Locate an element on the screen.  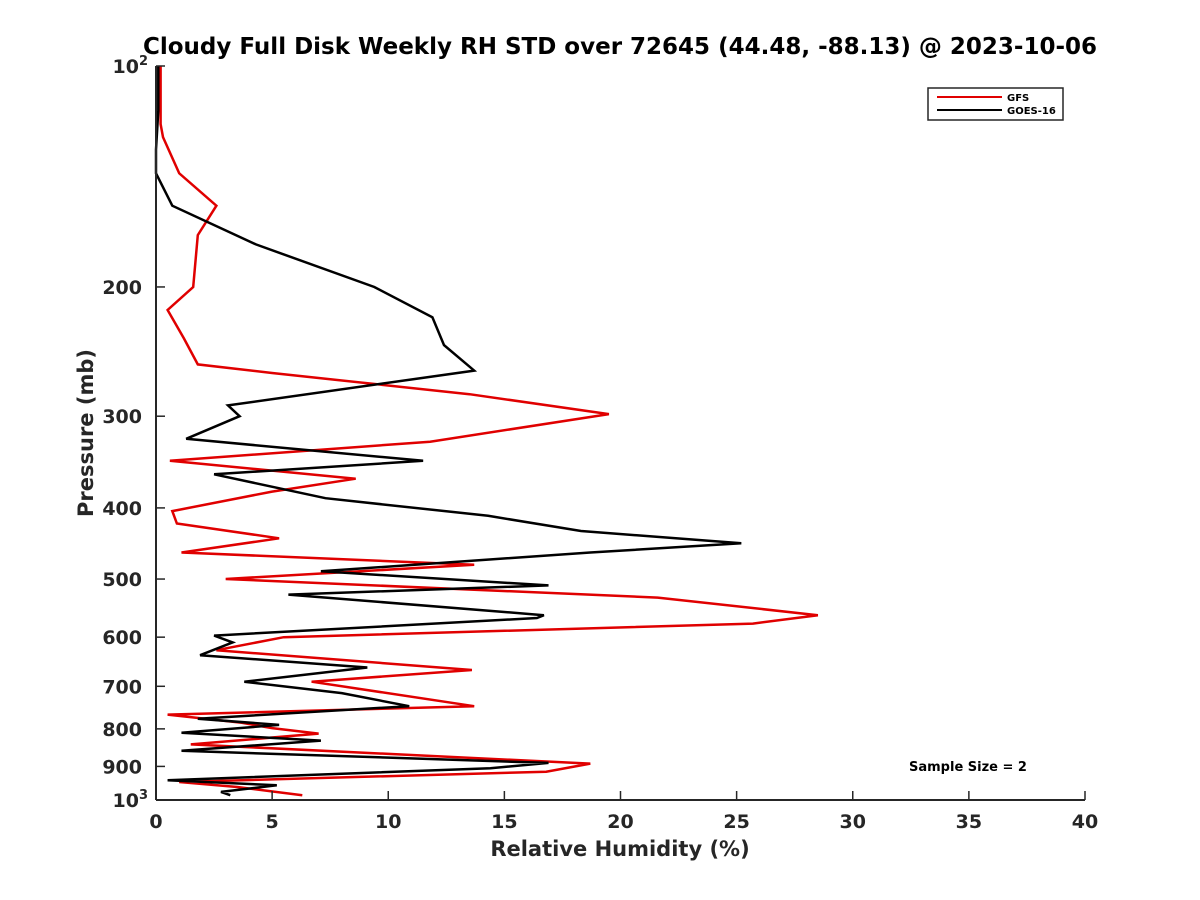
y-tick-label: 400 is located at coordinates (122, 509).